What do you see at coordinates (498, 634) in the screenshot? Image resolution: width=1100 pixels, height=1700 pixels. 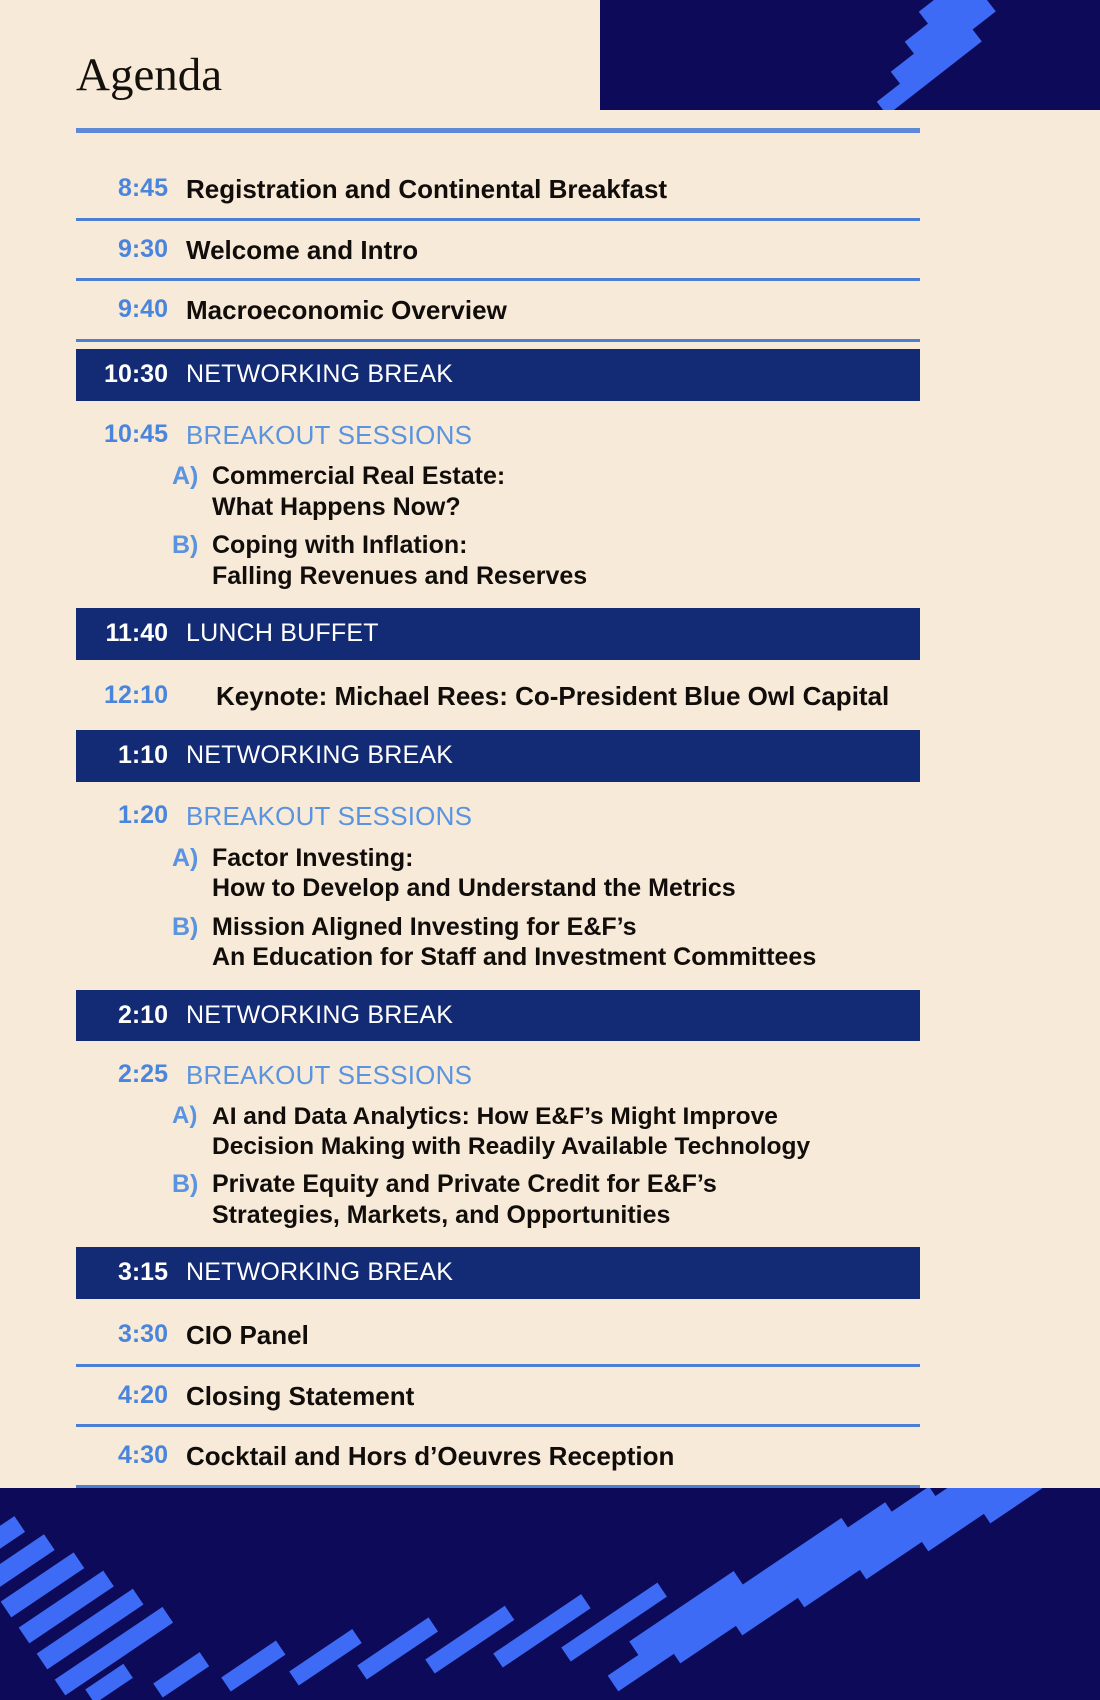 I see `agenda-row-band: 11:40 LUNCH BUFFET` at bounding box center [498, 634].